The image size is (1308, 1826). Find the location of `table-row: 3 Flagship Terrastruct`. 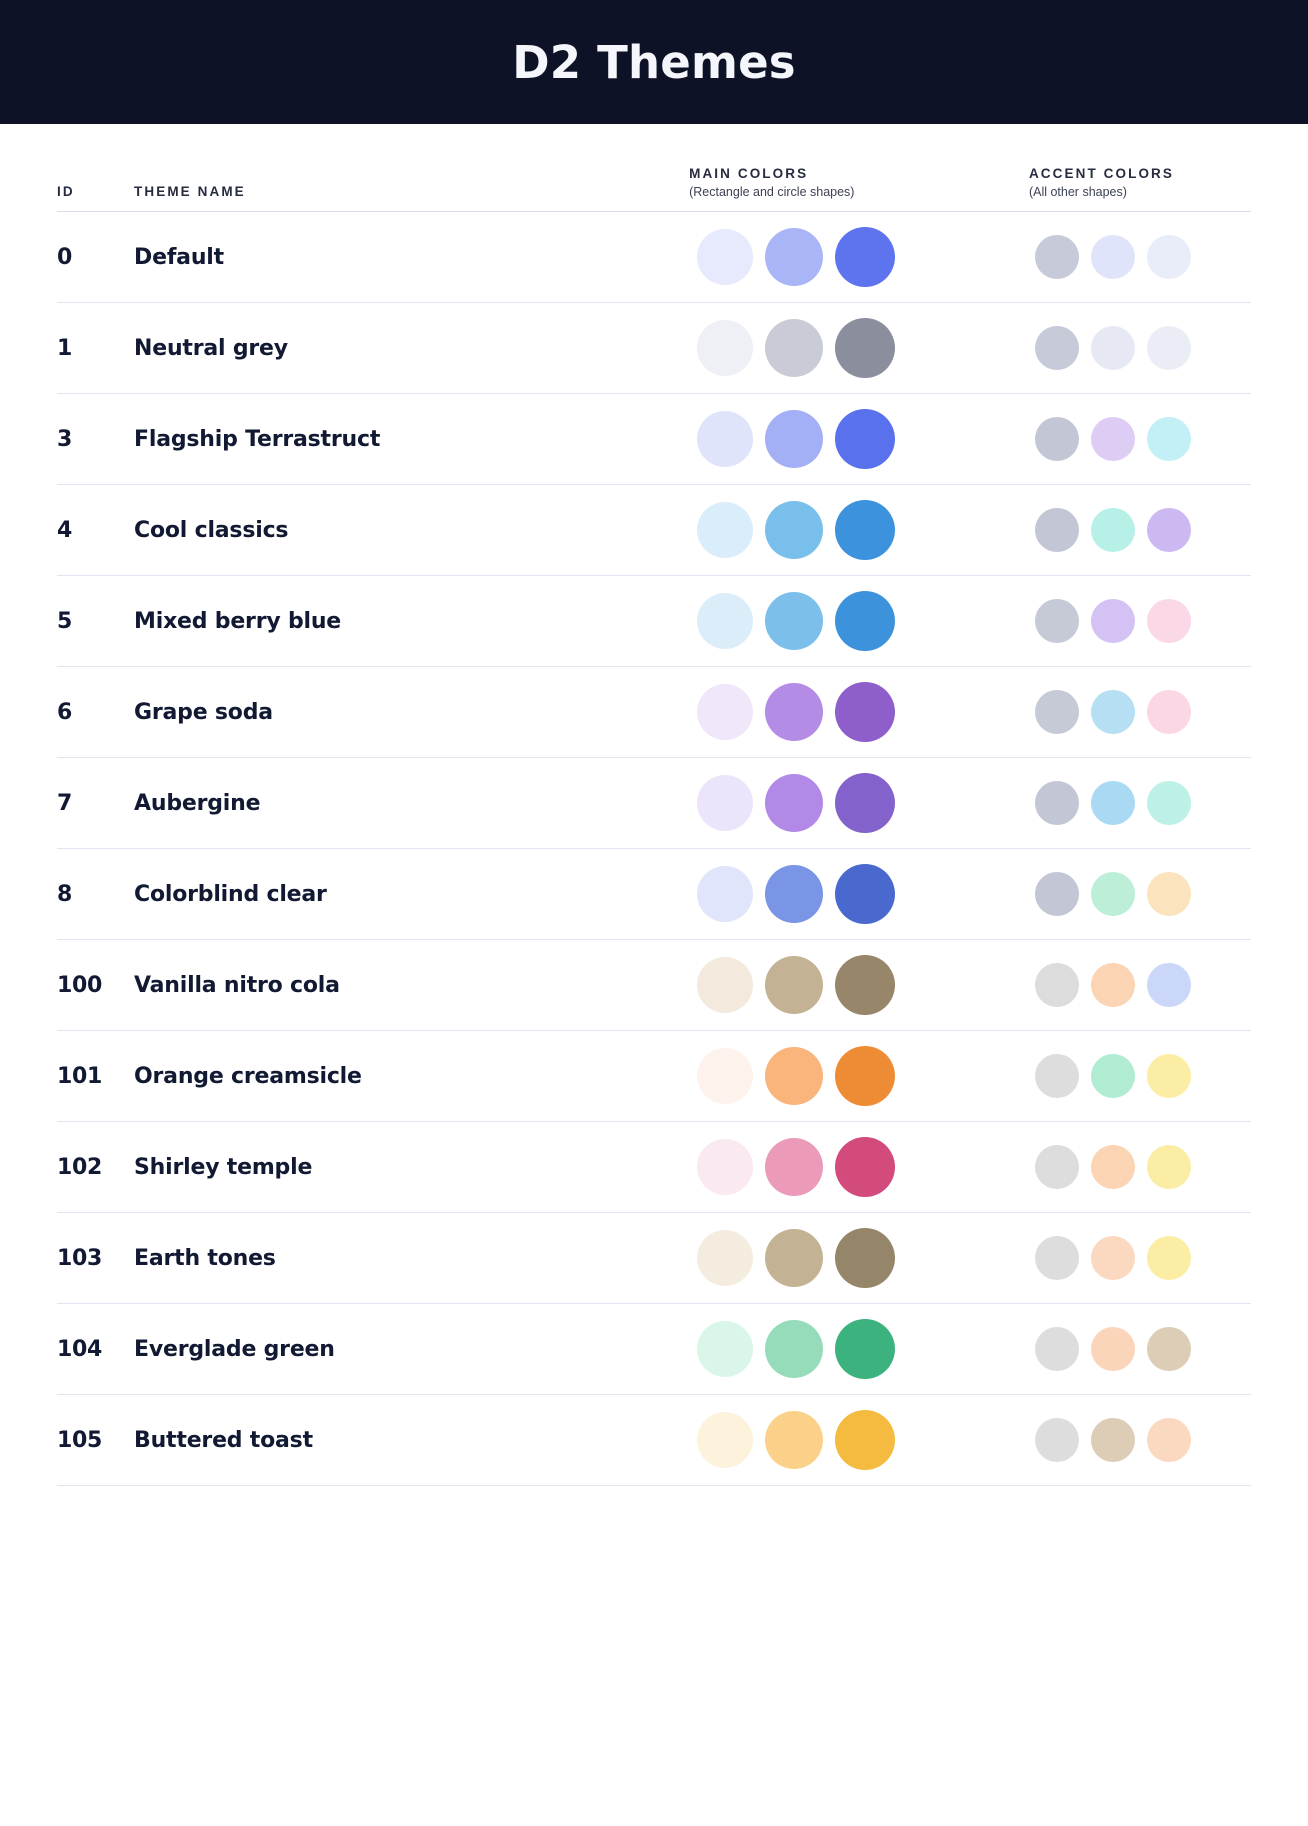

table-row: 3 Flagship Terrastruct is located at coordinates (654, 439).